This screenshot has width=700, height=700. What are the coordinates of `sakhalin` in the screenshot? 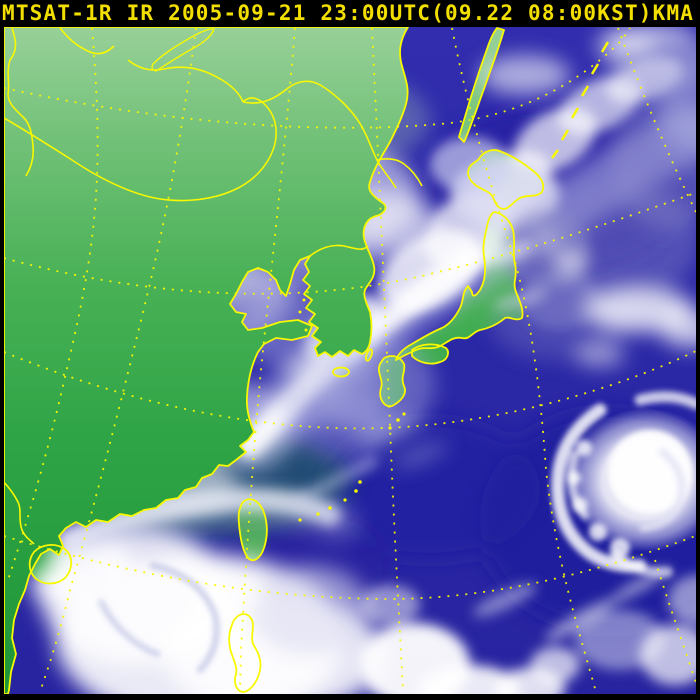 It's located at (481, 85).